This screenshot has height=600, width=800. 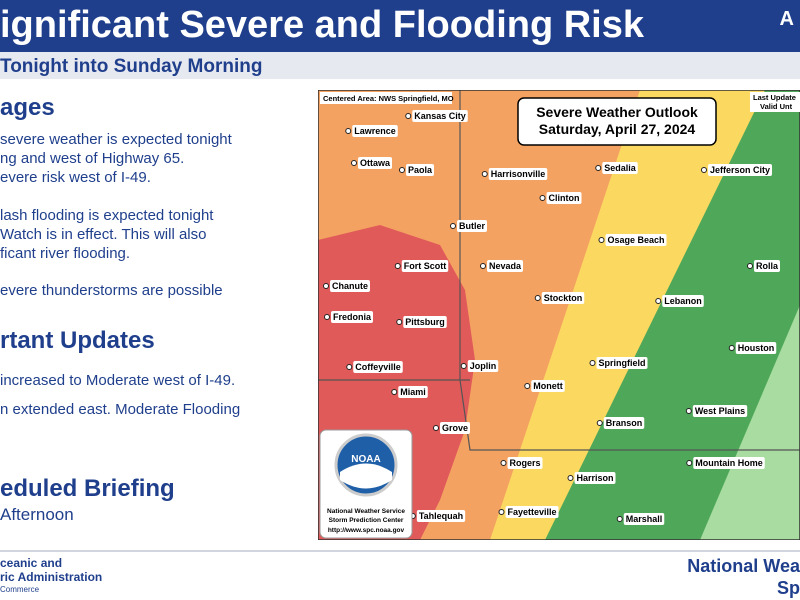 I want to click on city-label: Jefferson City, so click(x=740, y=170).